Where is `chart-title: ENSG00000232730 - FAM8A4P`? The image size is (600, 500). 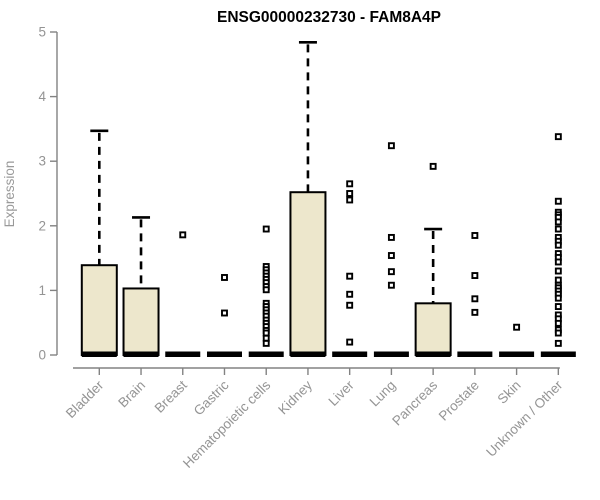
chart-title: ENSG00000232730 - FAM8A4P is located at coordinates (329, 17).